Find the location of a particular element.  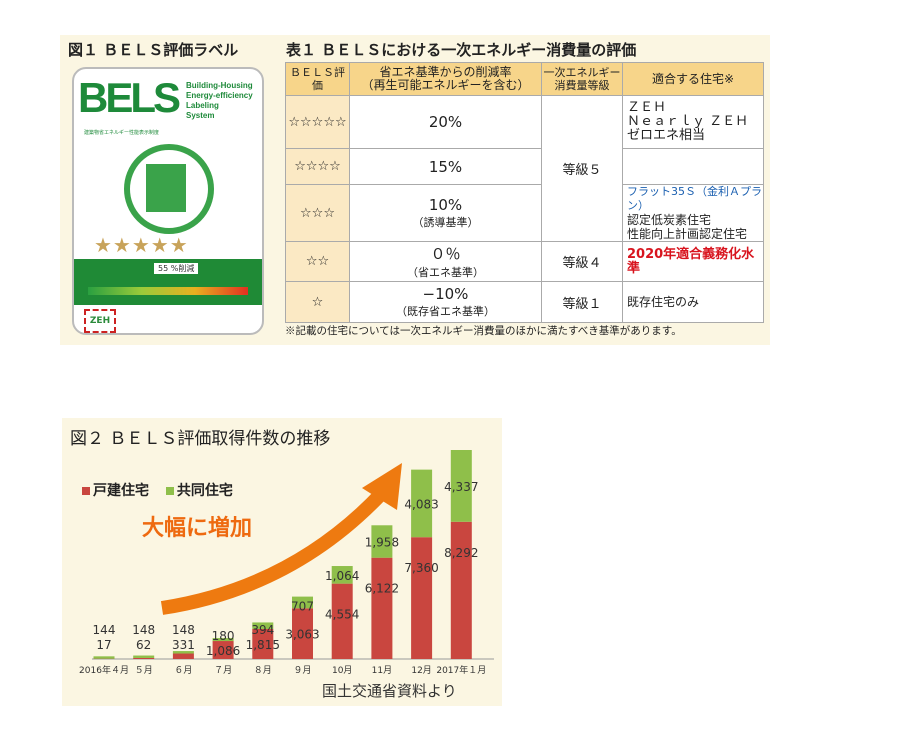

x-tick-label: ９月 is located at coordinates (302, 670).